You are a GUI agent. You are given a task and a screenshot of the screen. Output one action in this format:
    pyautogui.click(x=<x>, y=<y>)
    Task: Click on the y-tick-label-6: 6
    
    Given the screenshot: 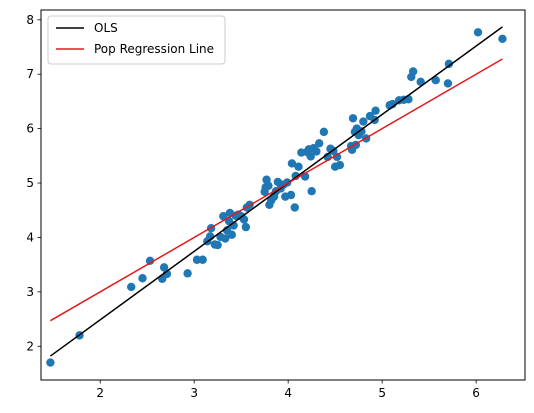 What is the action you would take?
    pyautogui.click(x=30, y=129)
    